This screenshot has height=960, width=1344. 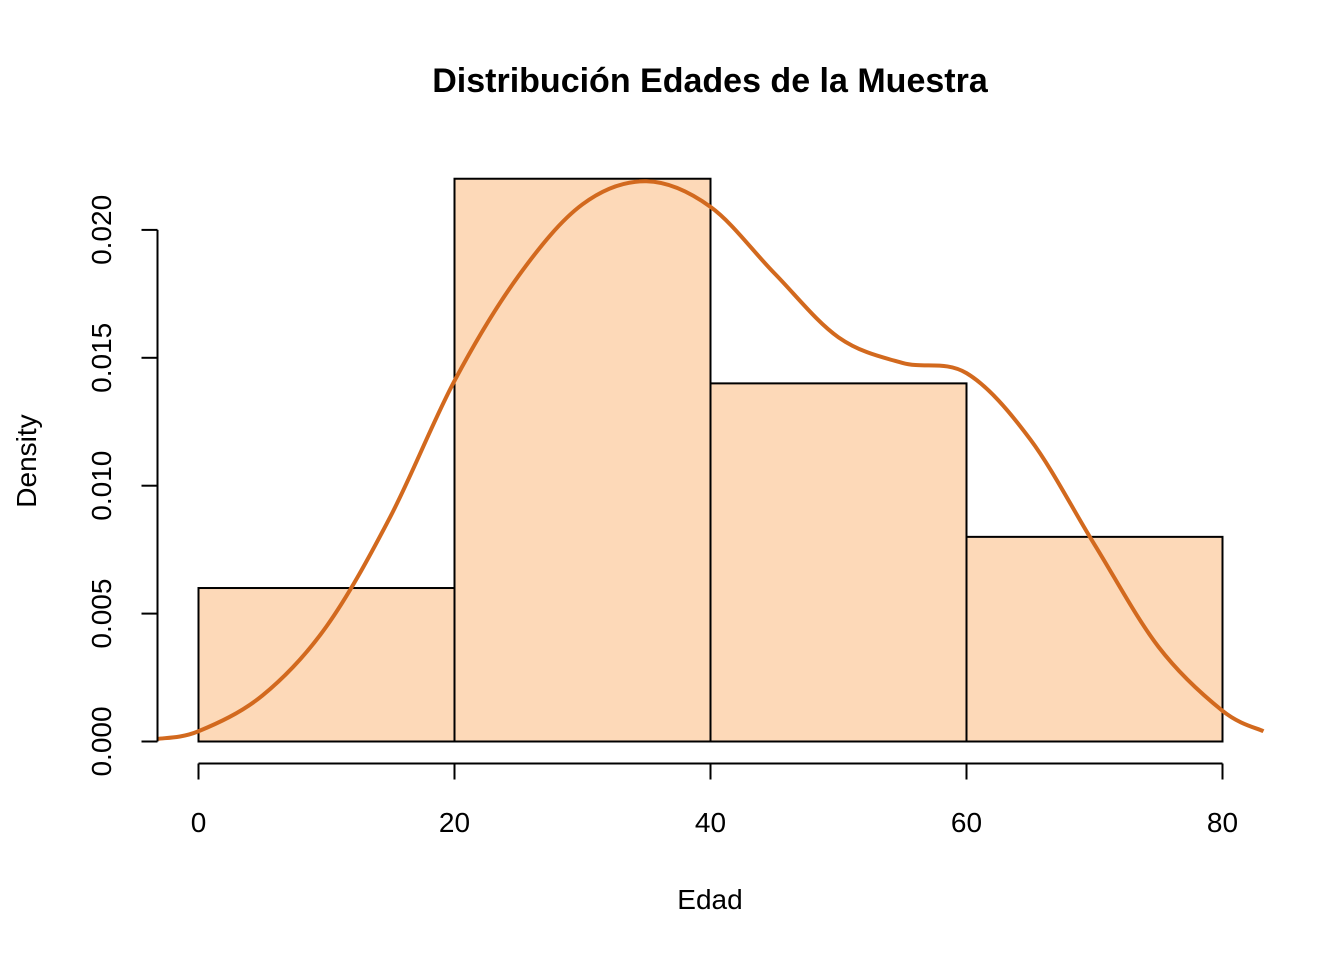 I want to click on y-axis: 0.000 0.005 0.010 0.015 0.020, so click(x=122, y=486).